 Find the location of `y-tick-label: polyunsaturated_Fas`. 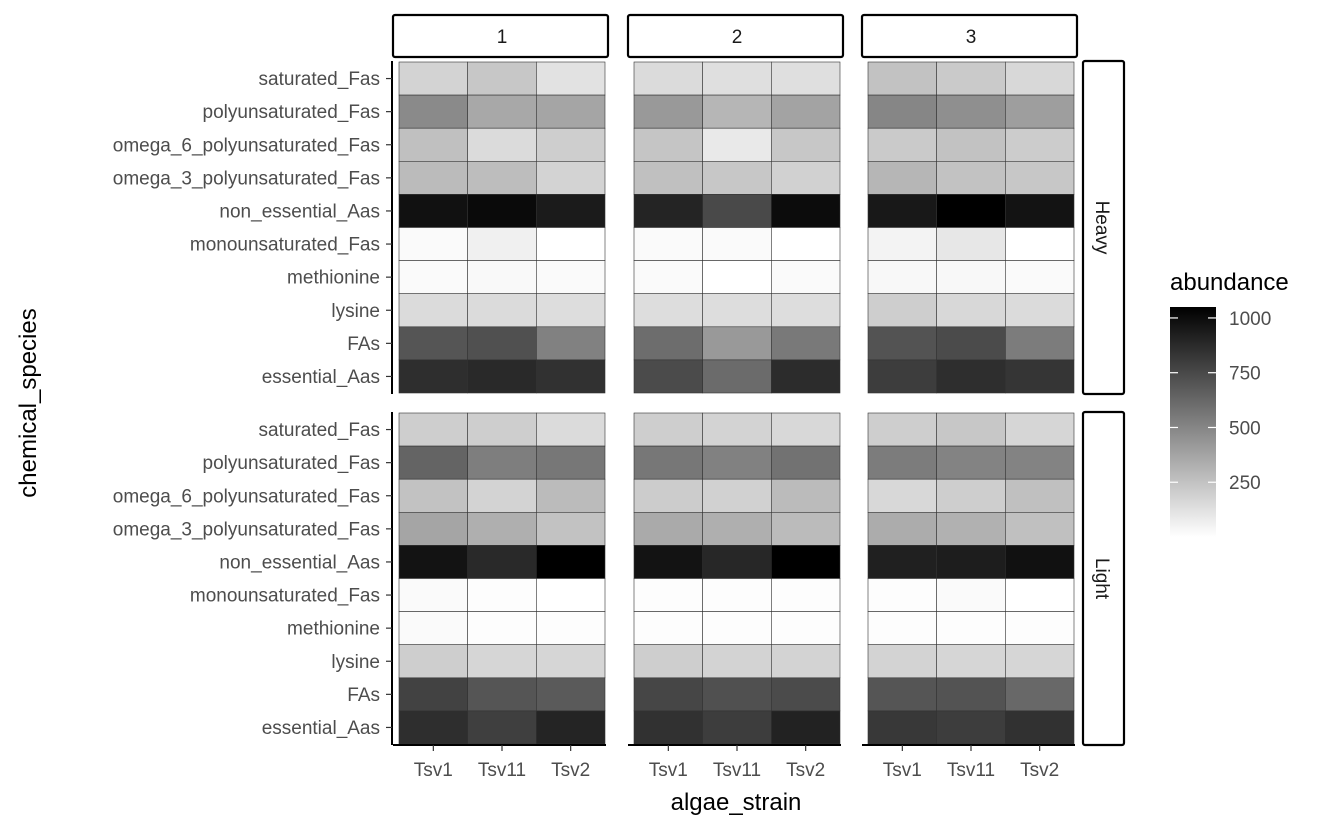

y-tick-label: polyunsaturated_Fas is located at coordinates (291, 112).